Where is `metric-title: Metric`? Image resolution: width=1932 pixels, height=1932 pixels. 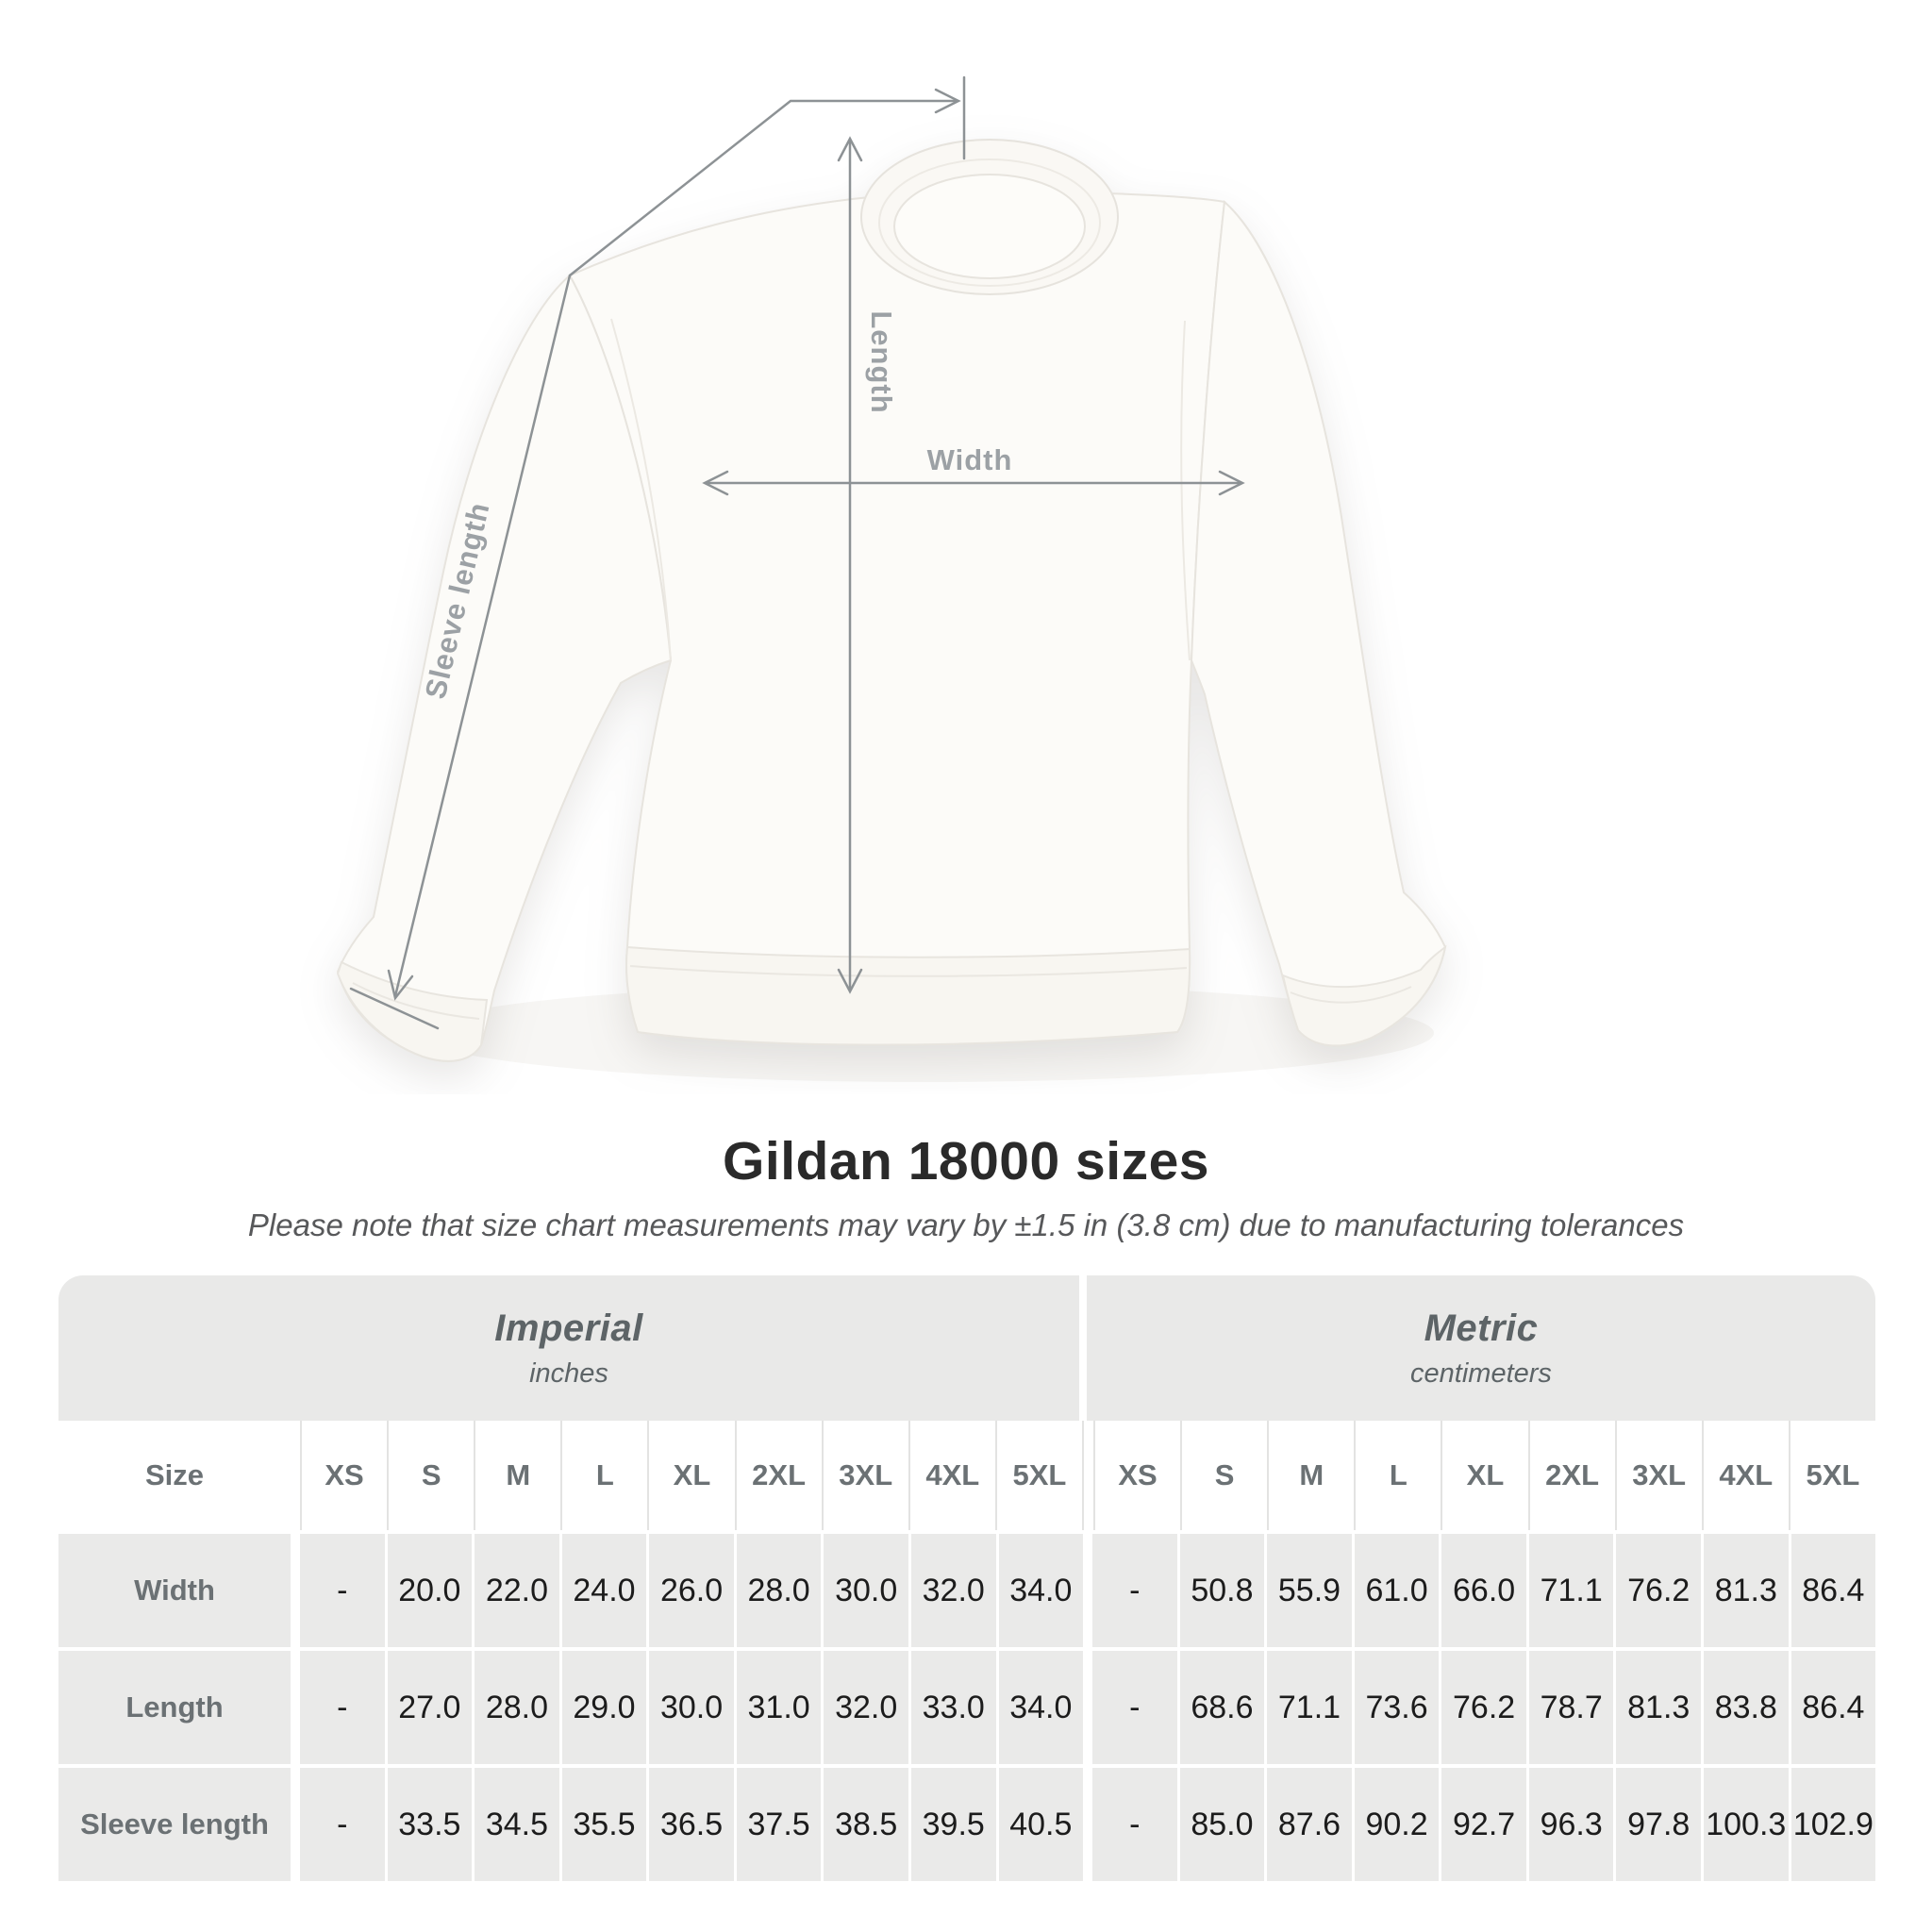
metric-title: Metric is located at coordinates (1481, 1328).